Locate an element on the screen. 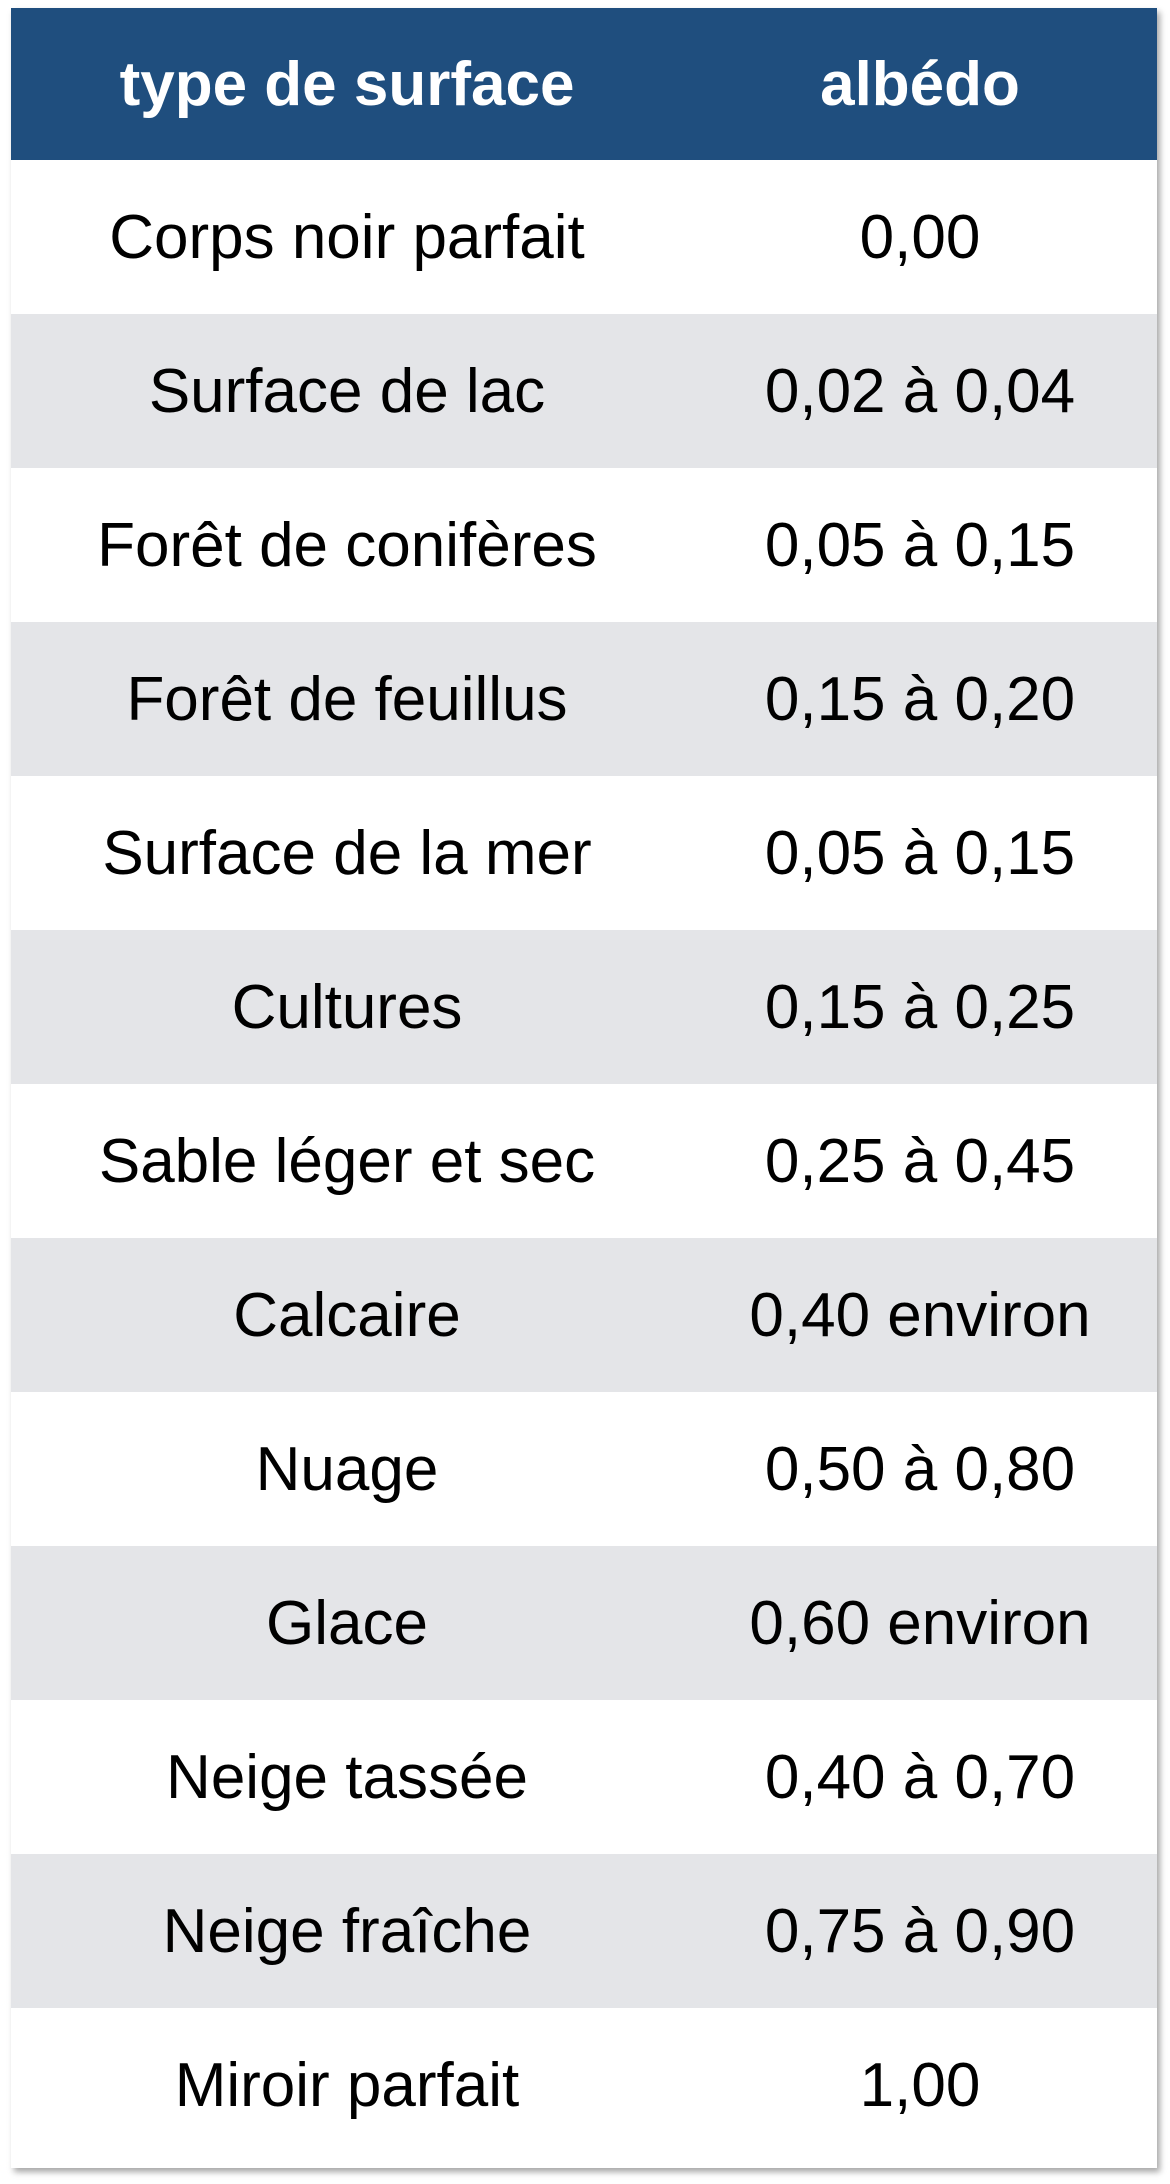 The height and width of the screenshot is (2184, 1170). table-row: Glace 0,60 environ is located at coordinates (584, 1623).